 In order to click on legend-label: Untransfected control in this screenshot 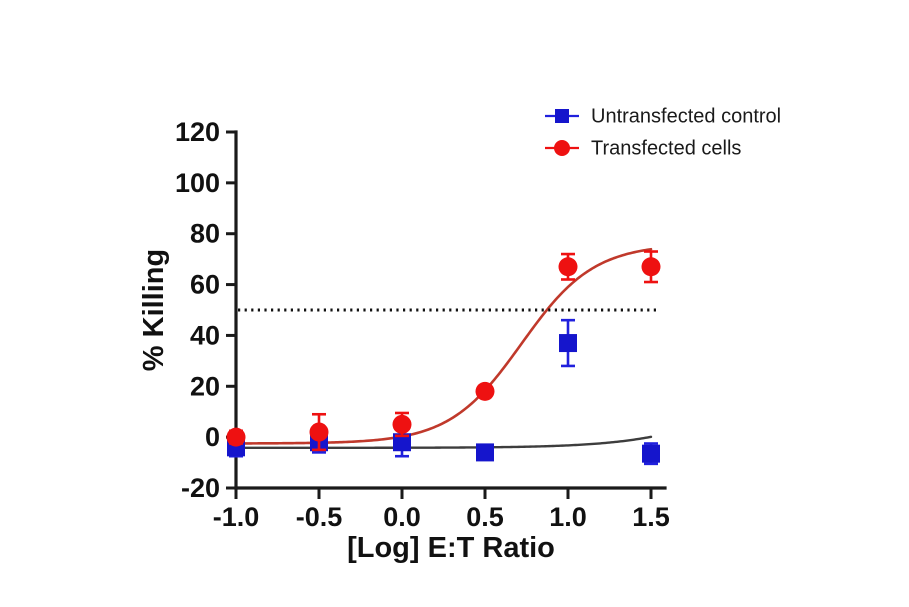, I will do `click(686, 116)`.